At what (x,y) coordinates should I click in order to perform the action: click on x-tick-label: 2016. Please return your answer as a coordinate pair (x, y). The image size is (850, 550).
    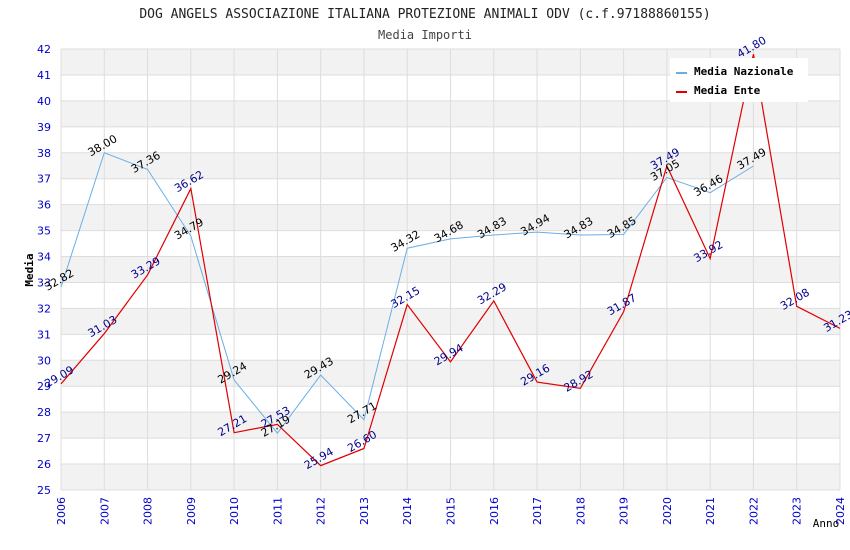
    Looking at the image, I should click on (494, 511).